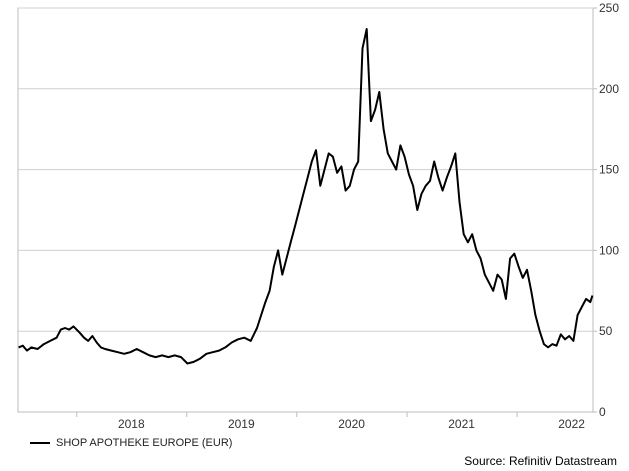 Image resolution: width=629 pixels, height=471 pixels. What do you see at coordinates (540, 461) in the screenshot?
I see `source-note: Source: Refinitiv Datastream` at bounding box center [540, 461].